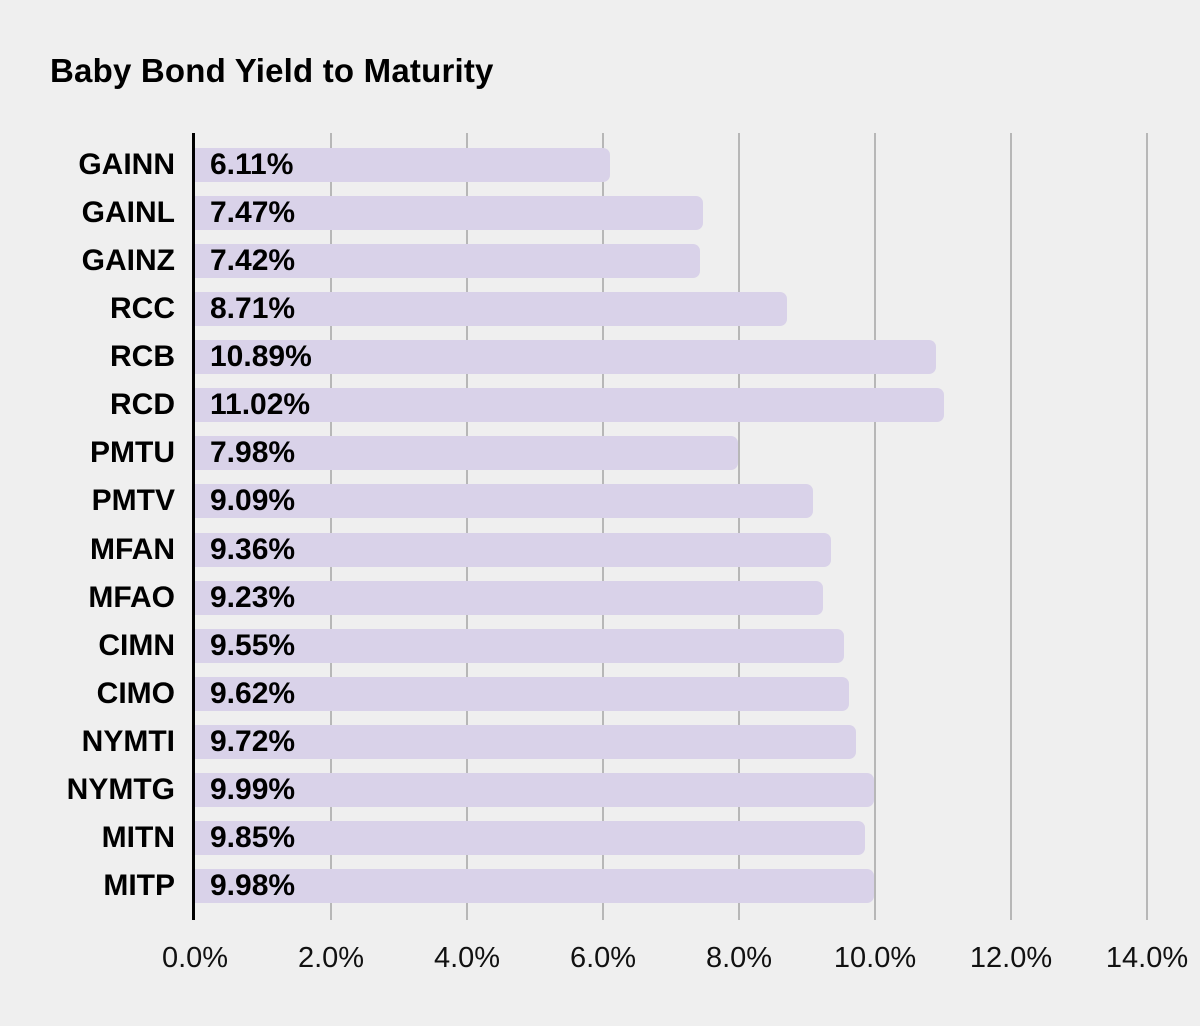 Image resolution: width=1200 pixels, height=1026 pixels. I want to click on bar-value-label: 10.89%, so click(261, 357).